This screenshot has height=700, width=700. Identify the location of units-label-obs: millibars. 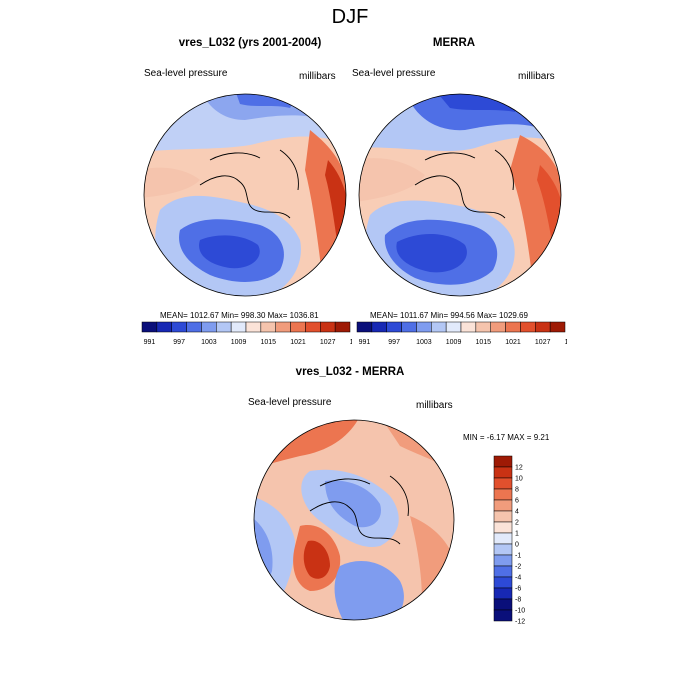
(536, 76).